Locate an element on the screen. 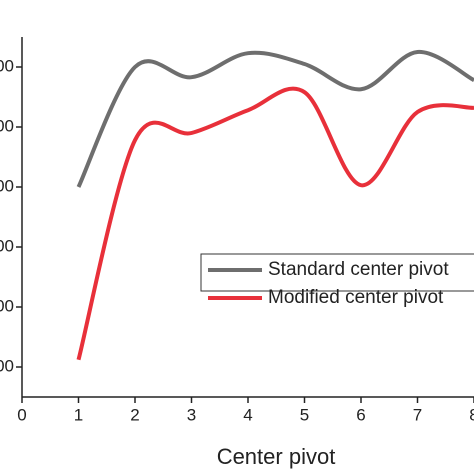  legend-box is located at coordinates (337, 272).